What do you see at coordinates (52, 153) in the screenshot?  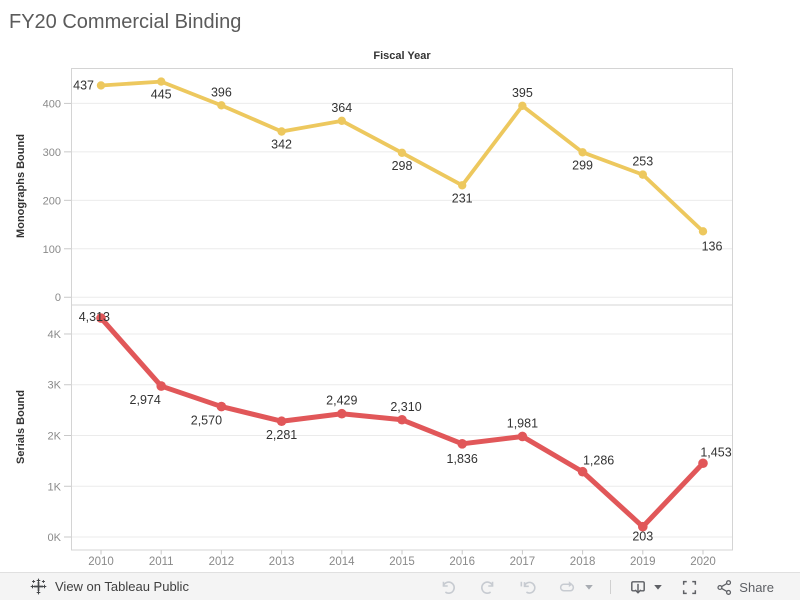 I see `y-tick-label: 300` at bounding box center [52, 153].